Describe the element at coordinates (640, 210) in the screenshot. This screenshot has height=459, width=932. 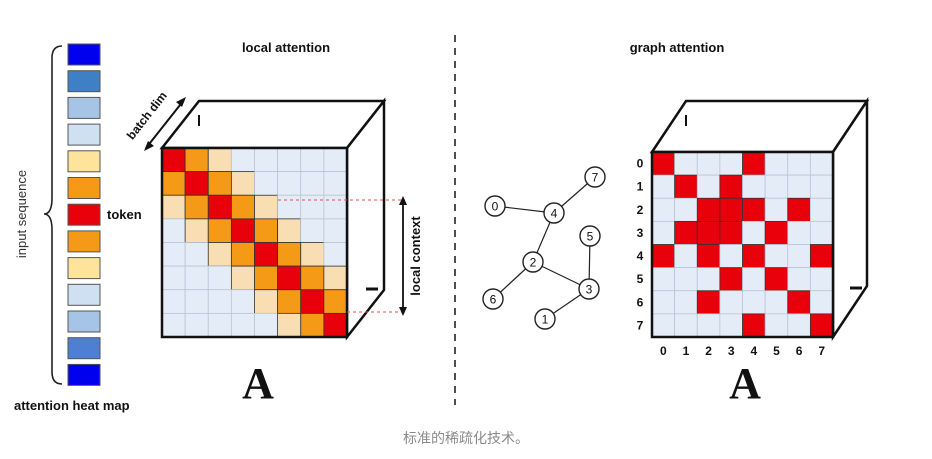
I see `graph-row-label: 2` at that location.